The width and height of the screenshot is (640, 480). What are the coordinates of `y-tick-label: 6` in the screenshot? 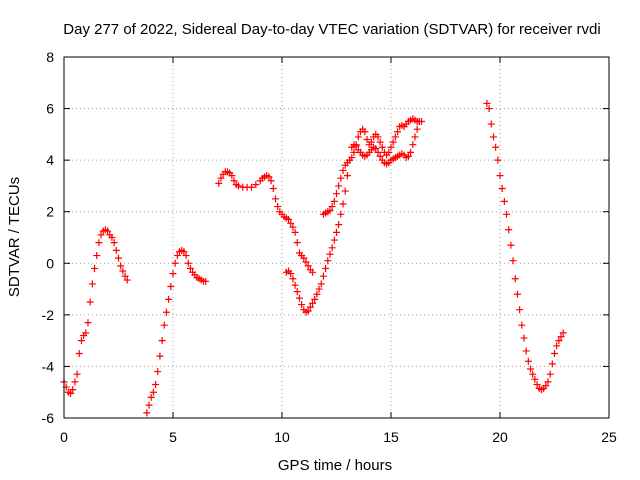 It's located at (50, 109).